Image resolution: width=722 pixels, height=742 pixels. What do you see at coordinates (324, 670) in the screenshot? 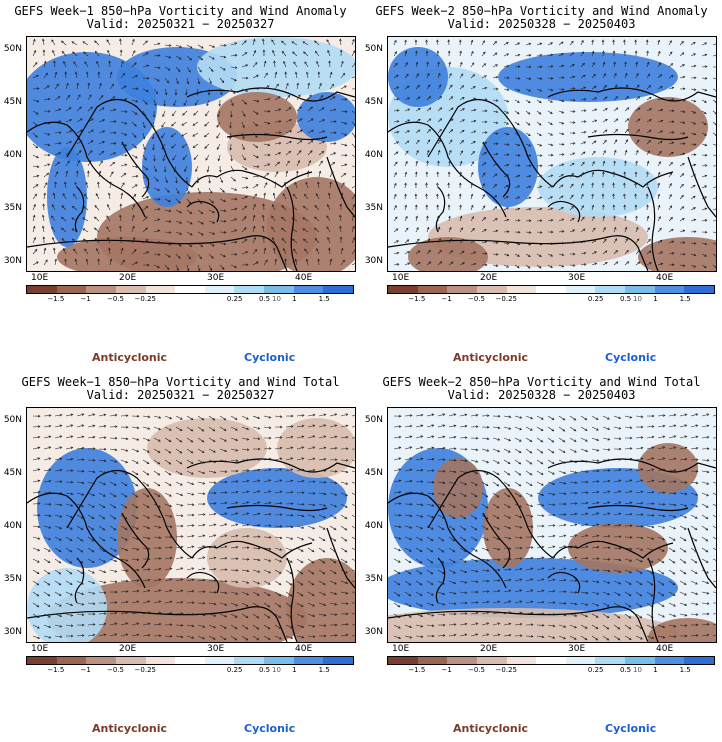
I see `colorbar-label: 1.5` at bounding box center [324, 670].